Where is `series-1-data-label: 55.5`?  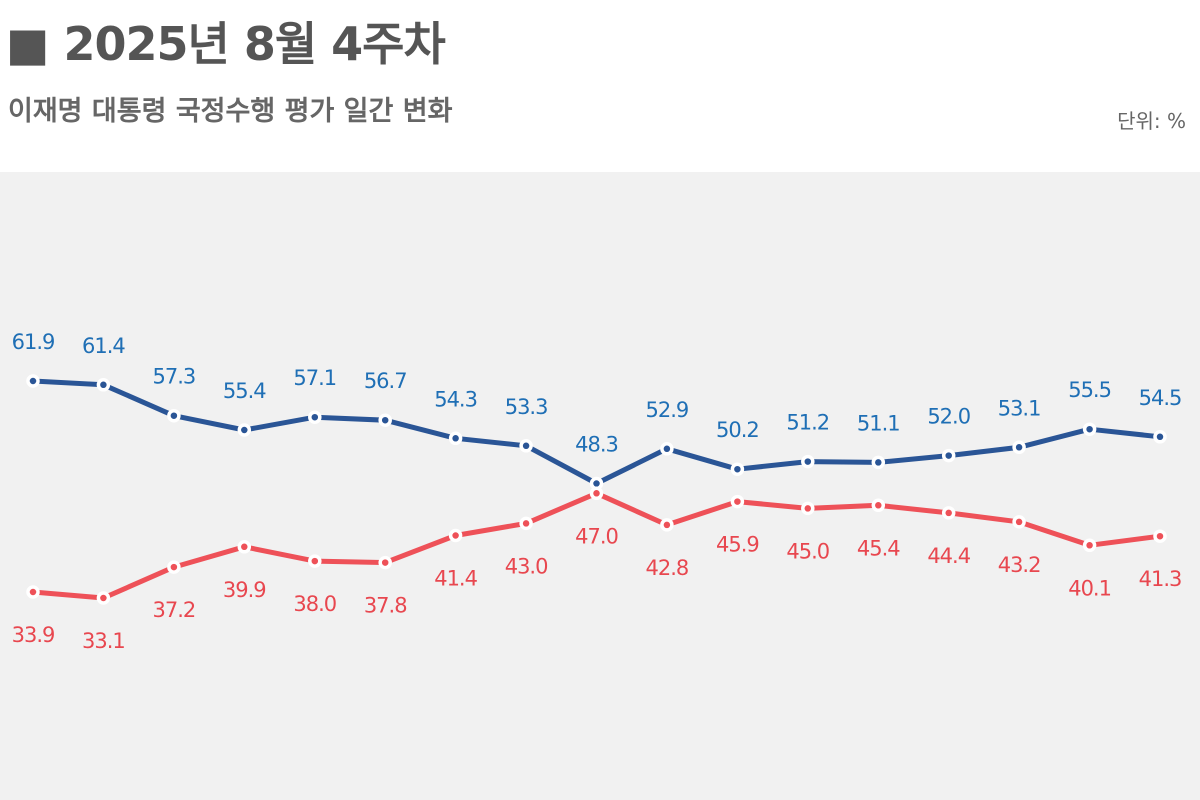
series-1-data-label: 55.5 is located at coordinates (1089, 390).